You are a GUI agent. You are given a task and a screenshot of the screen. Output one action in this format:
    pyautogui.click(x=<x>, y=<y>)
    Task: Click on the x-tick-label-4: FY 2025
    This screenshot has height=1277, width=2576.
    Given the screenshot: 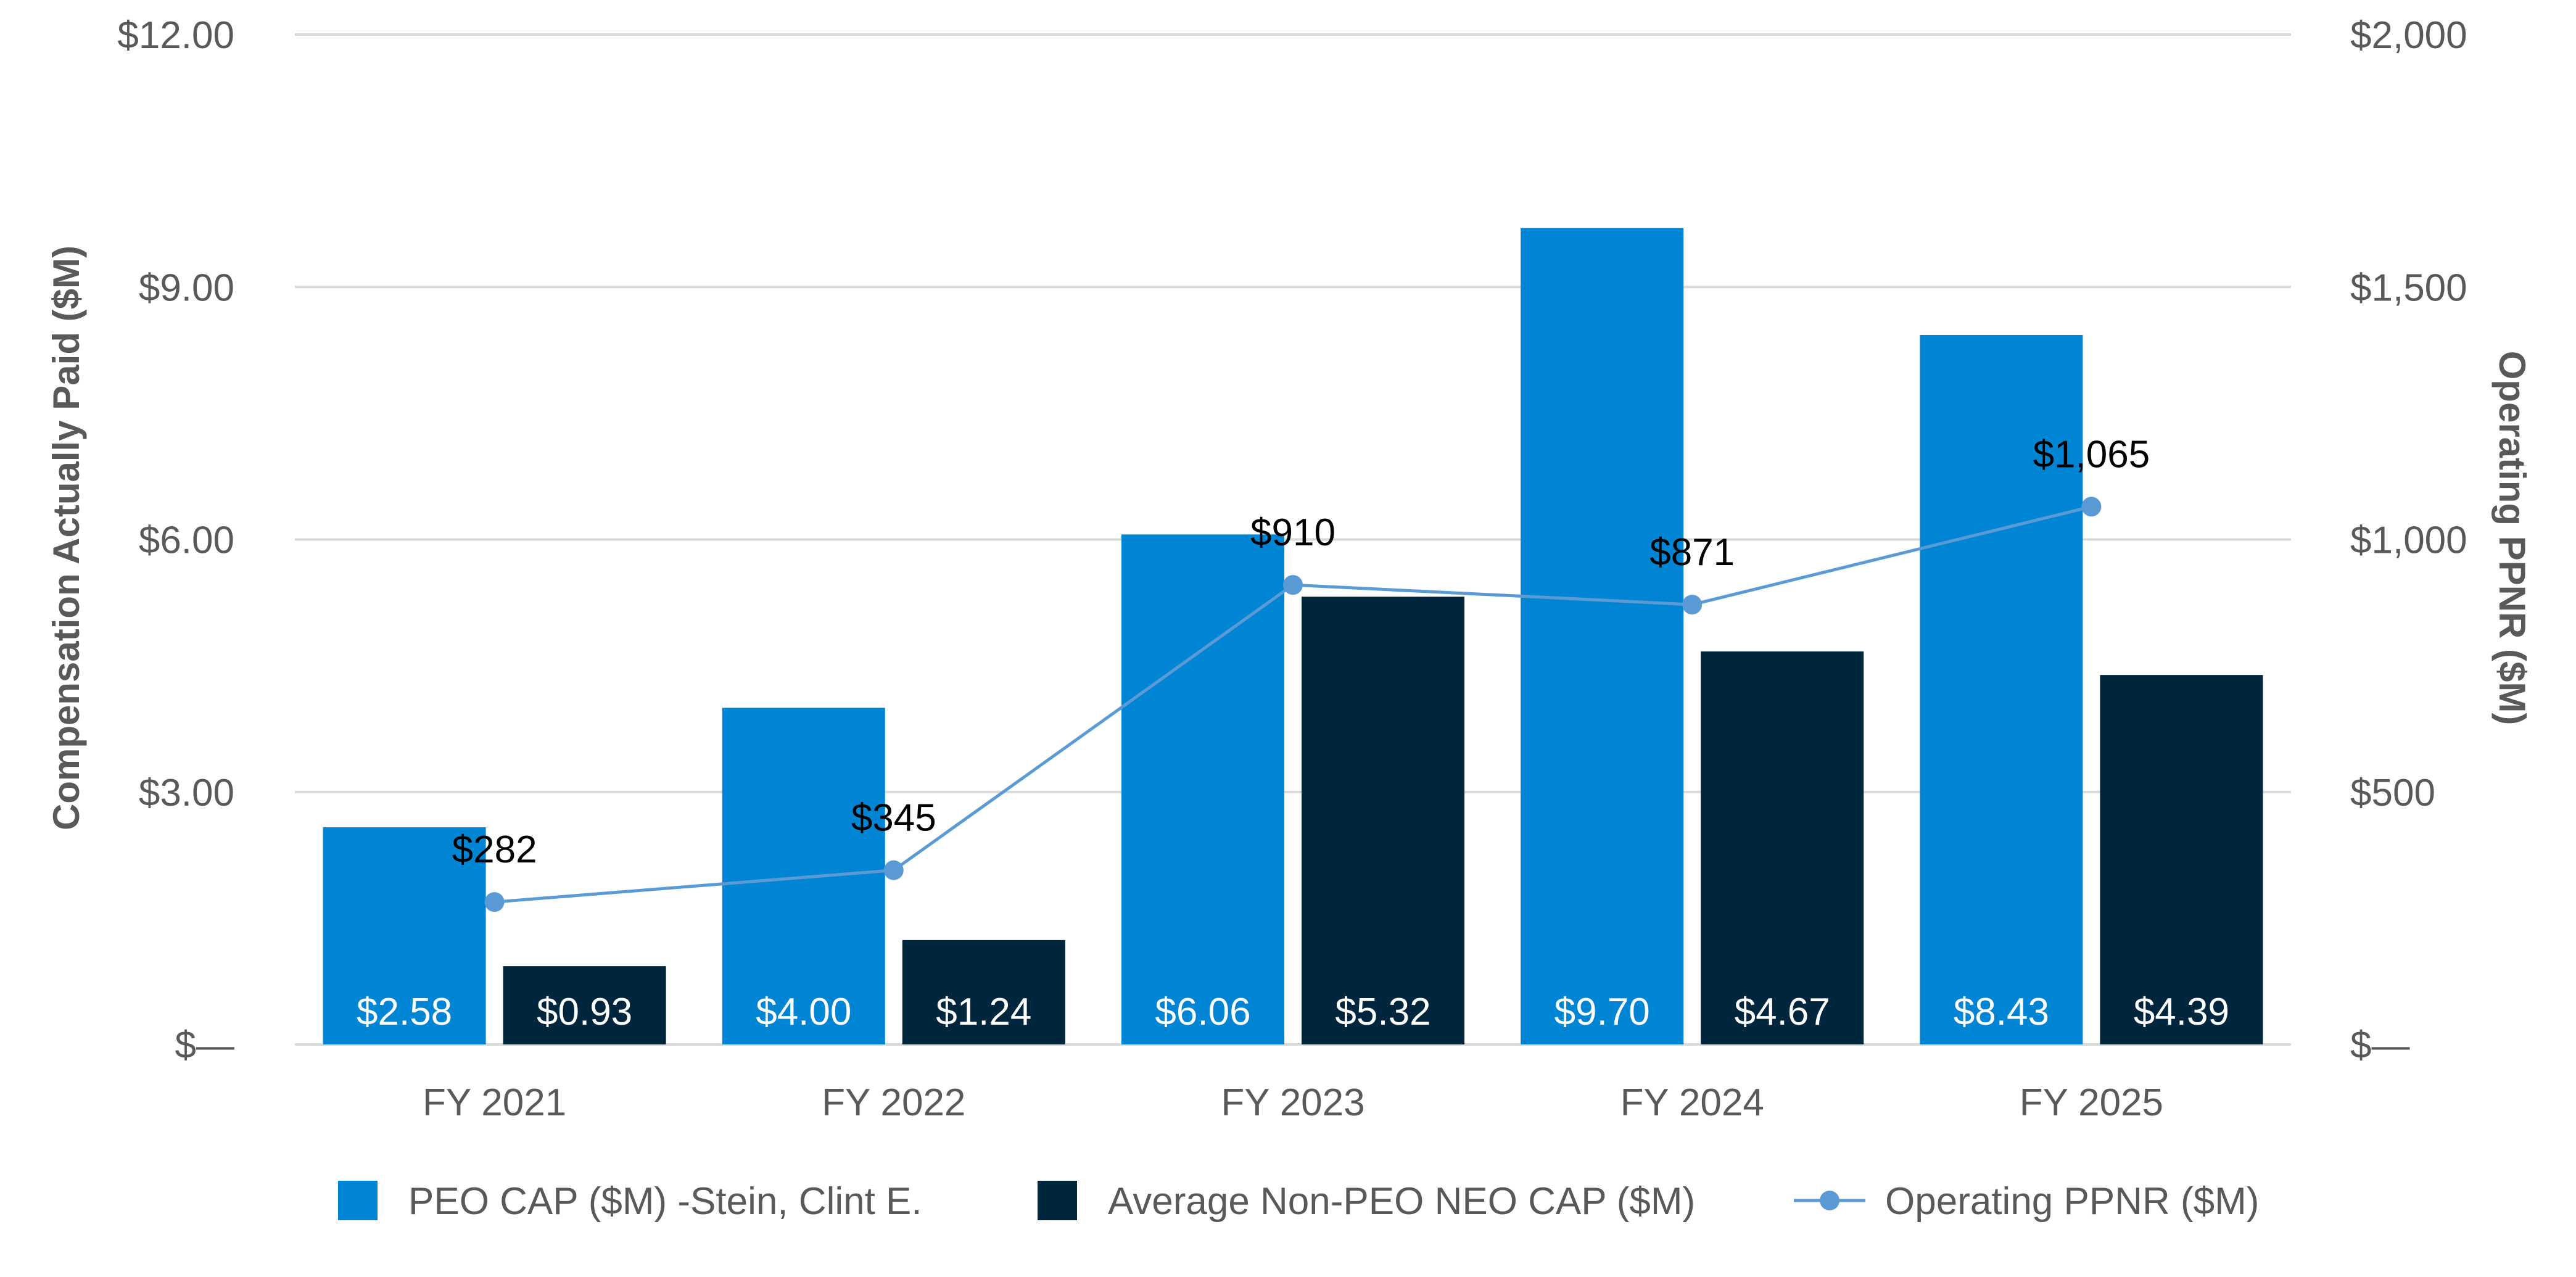 What is the action you would take?
    pyautogui.click(x=2091, y=1103)
    